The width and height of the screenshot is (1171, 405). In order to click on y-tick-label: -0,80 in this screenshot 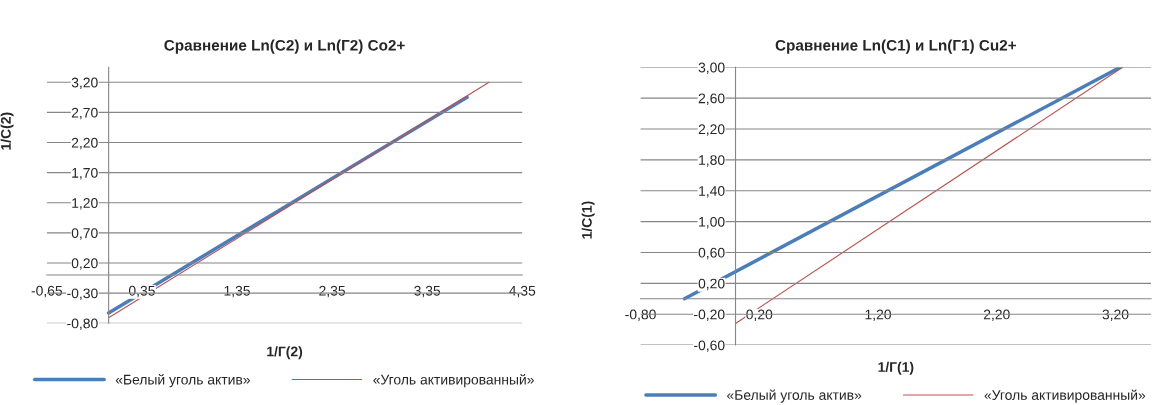, I will do `click(82, 324)`.